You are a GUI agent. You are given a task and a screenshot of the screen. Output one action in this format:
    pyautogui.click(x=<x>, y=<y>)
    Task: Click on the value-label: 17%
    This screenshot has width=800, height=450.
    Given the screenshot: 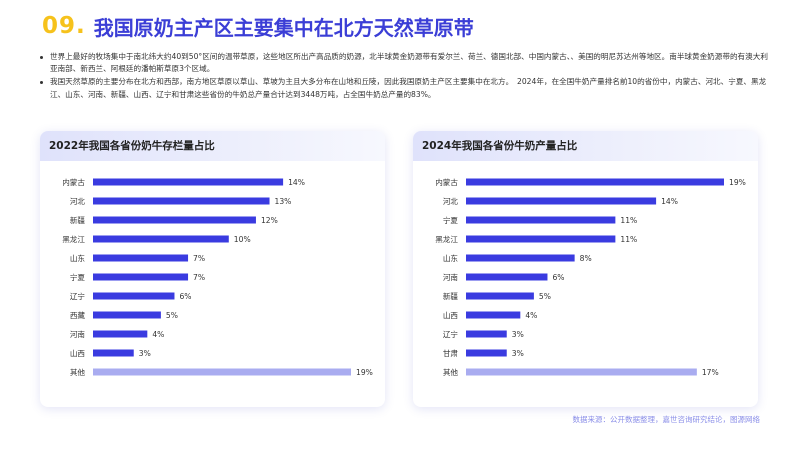 What is the action you would take?
    pyautogui.click(x=710, y=372)
    